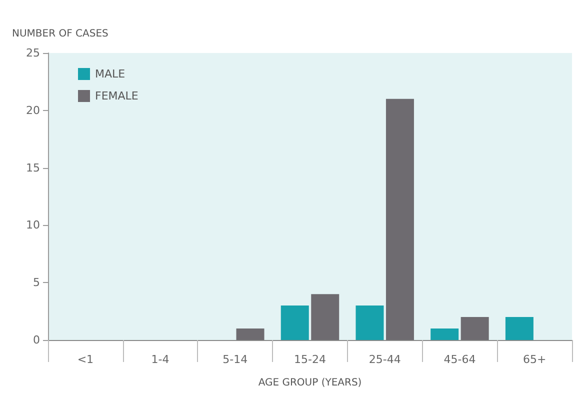 This screenshot has height=401, width=586. Describe the element at coordinates (110, 74) in the screenshot. I see `legend-label: MALE` at that location.